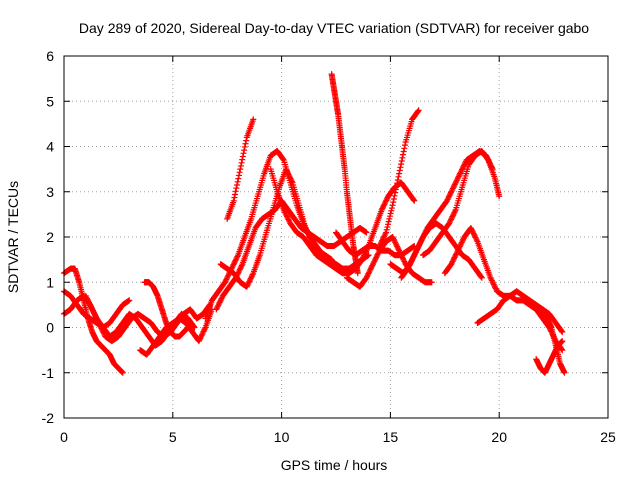 The image size is (640, 480). I want to click on series-s6, so click(166, 309).